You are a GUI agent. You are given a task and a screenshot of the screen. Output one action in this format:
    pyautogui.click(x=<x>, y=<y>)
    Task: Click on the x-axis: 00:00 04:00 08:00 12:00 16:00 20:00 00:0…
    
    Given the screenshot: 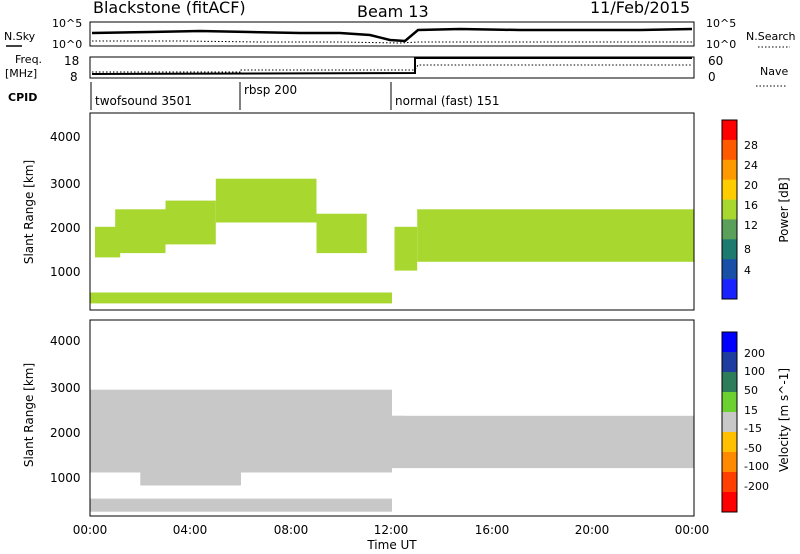 What is the action you would take?
    pyautogui.click(x=391, y=537)
    